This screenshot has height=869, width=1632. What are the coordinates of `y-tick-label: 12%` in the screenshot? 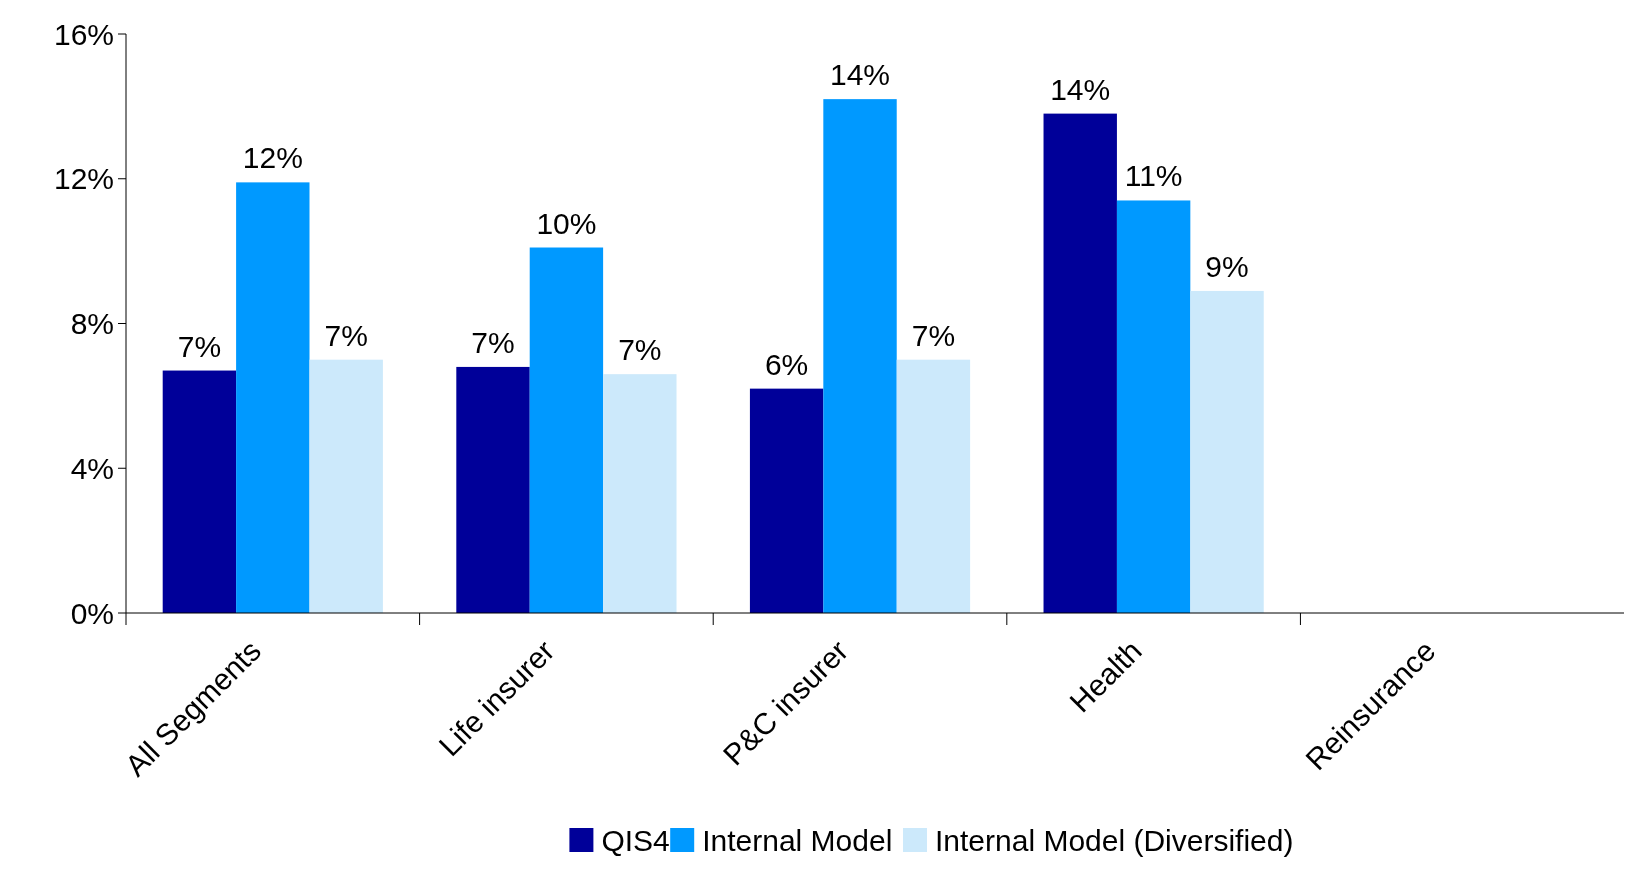 It's located at (83, 179).